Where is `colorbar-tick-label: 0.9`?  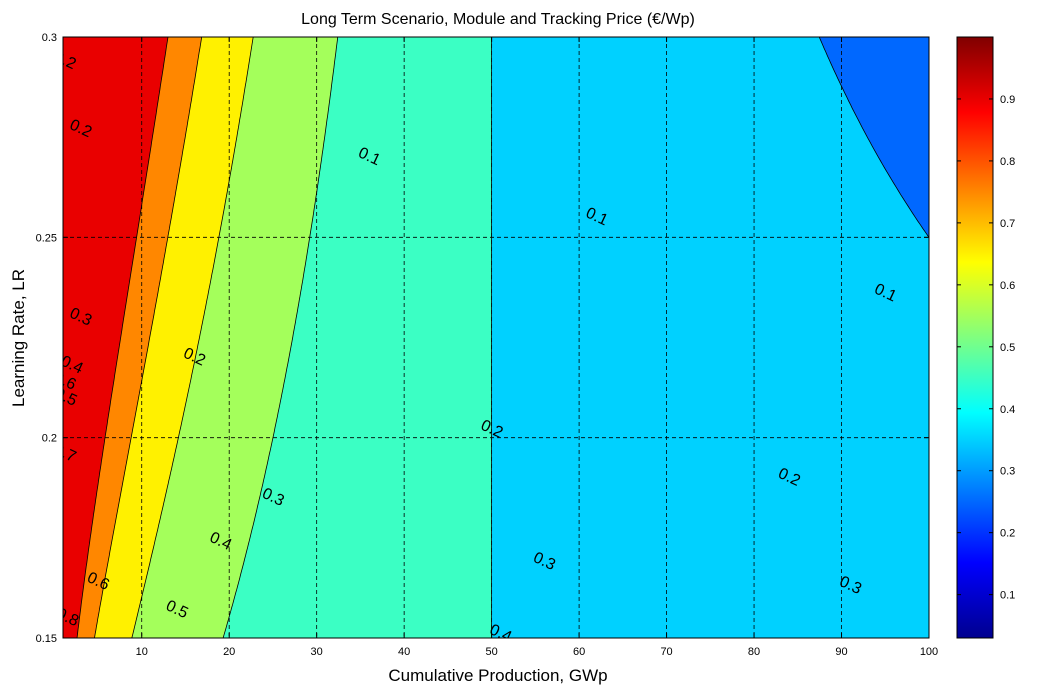 colorbar-tick-label: 0.9 is located at coordinates (1007, 100).